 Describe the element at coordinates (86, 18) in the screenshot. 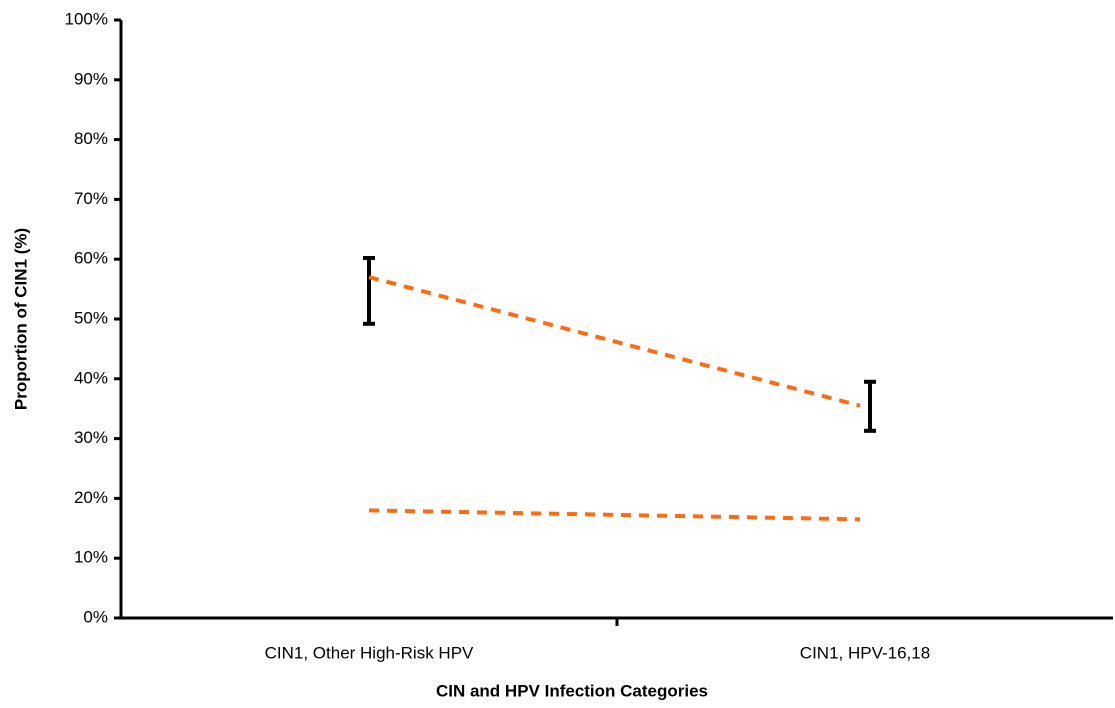

I see `y-tick-label: 100%` at that location.